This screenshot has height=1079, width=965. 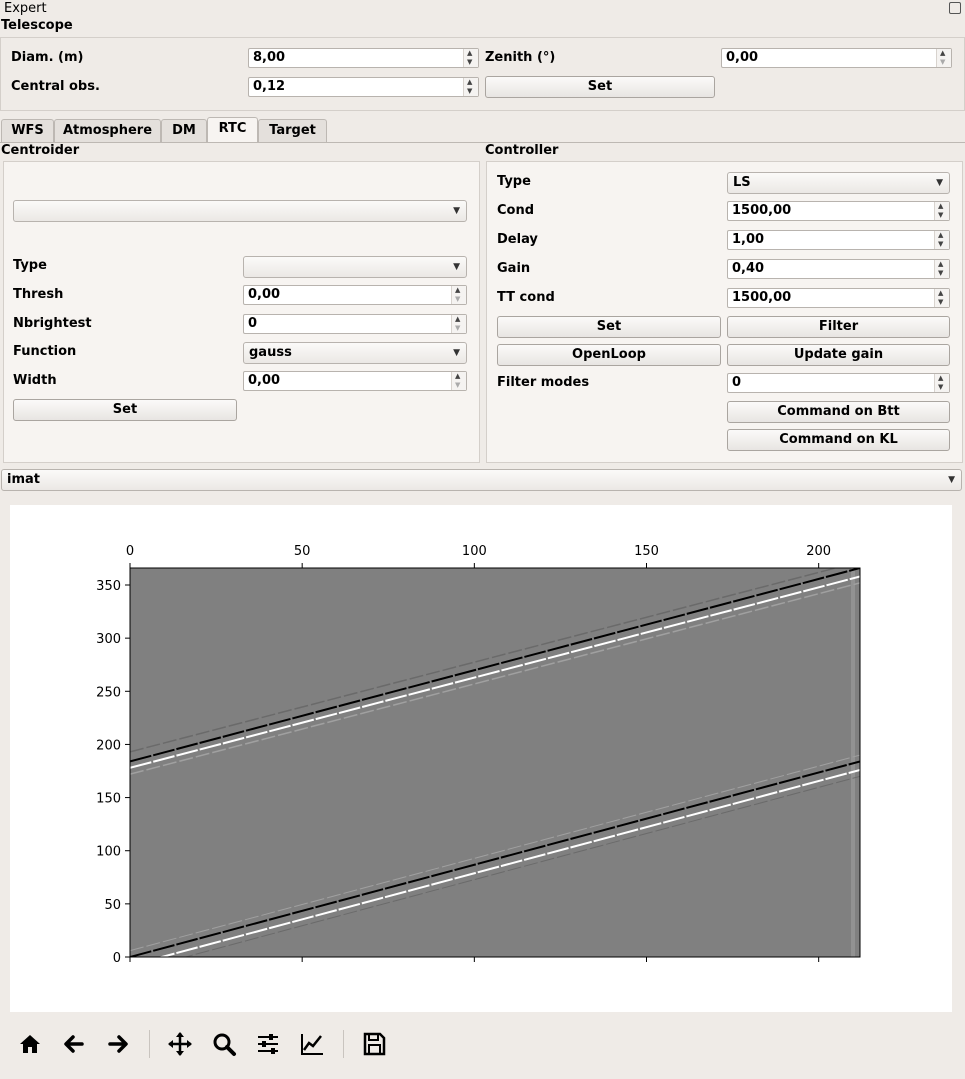 I want to click on y-tick-label: 150, so click(x=108, y=799).